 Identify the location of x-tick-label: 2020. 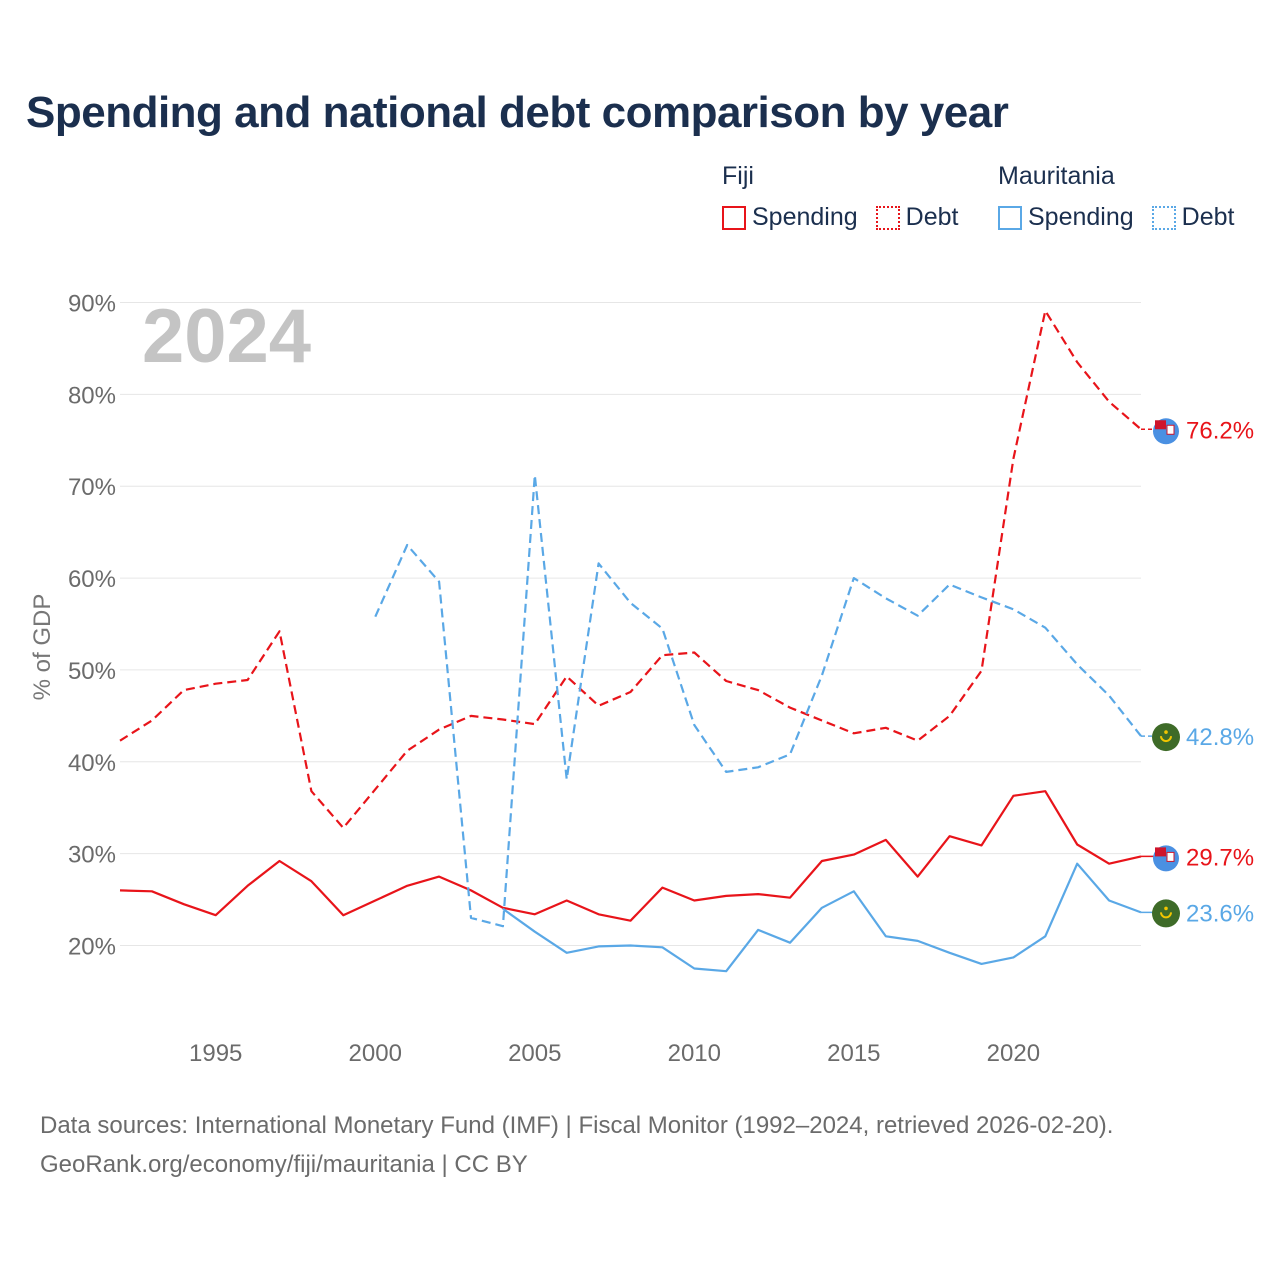
(1013, 1053).